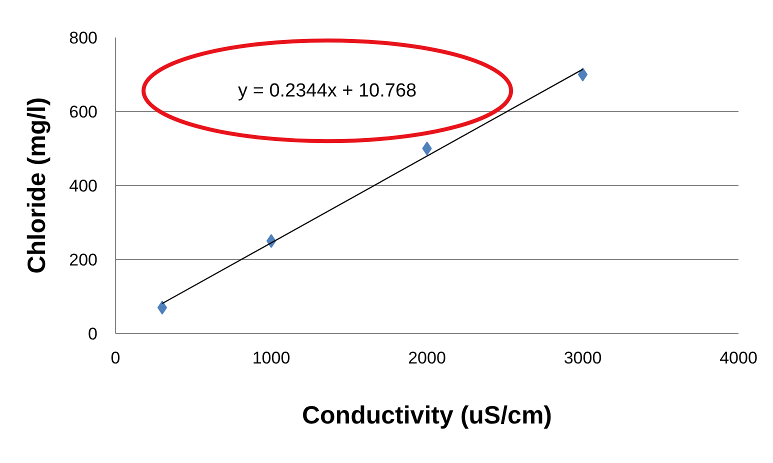  I want to click on x-tick-label: 2000, so click(427, 358).